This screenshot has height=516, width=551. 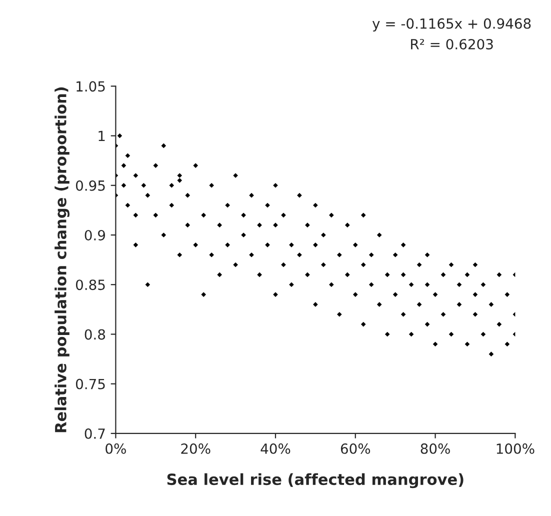 I want to click on y-tick-label: 1, so click(x=101, y=136).